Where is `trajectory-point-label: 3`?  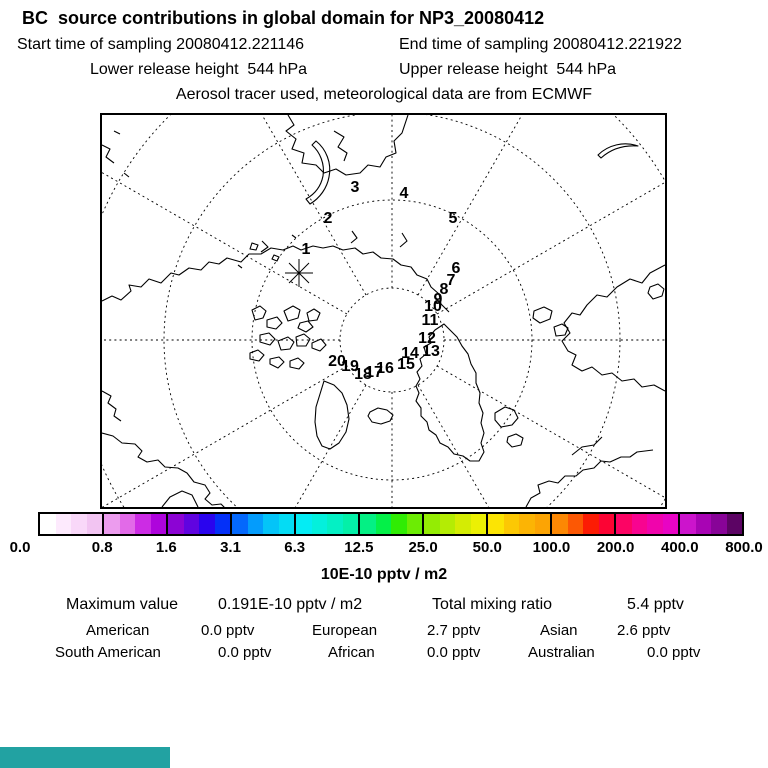 trajectory-point-label: 3 is located at coordinates (355, 187).